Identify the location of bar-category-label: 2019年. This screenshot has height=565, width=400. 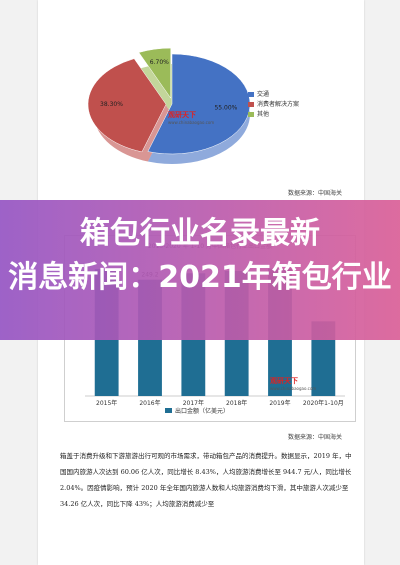
(279, 403).